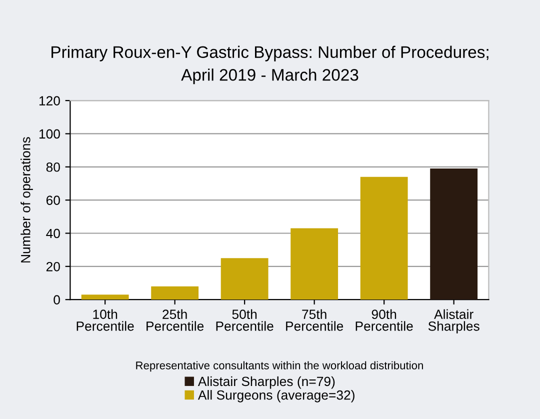  What do you see at coordinates (276, 396) in the screenshot?
I see `legend-label: All Surgeons (average=32)` at bounding box center [276, 396].